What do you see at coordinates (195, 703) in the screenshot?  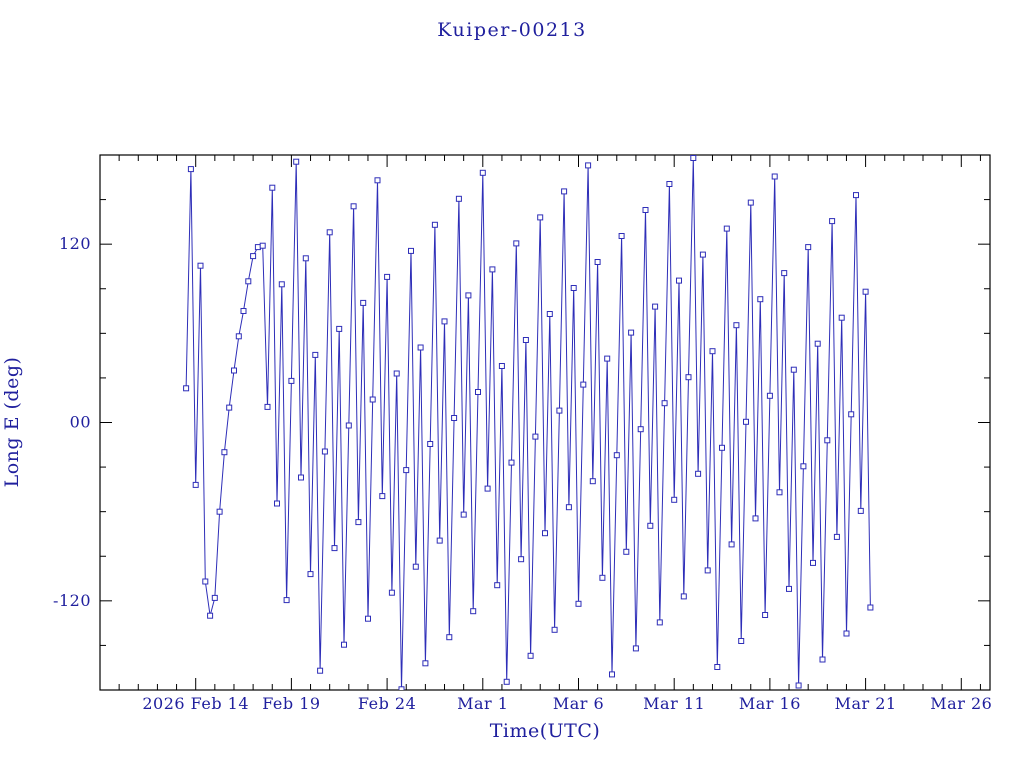 I see `x-tick-label: 2026 Feb 14` at bounding box center [195, 703].